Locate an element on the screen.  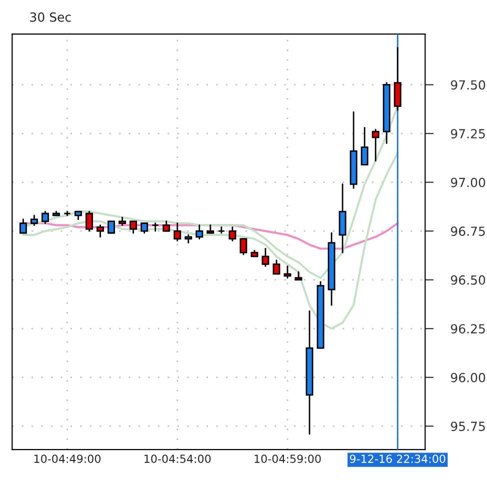
x-tick-label: 10-04:59:00 is located at coordinates (287, 459).